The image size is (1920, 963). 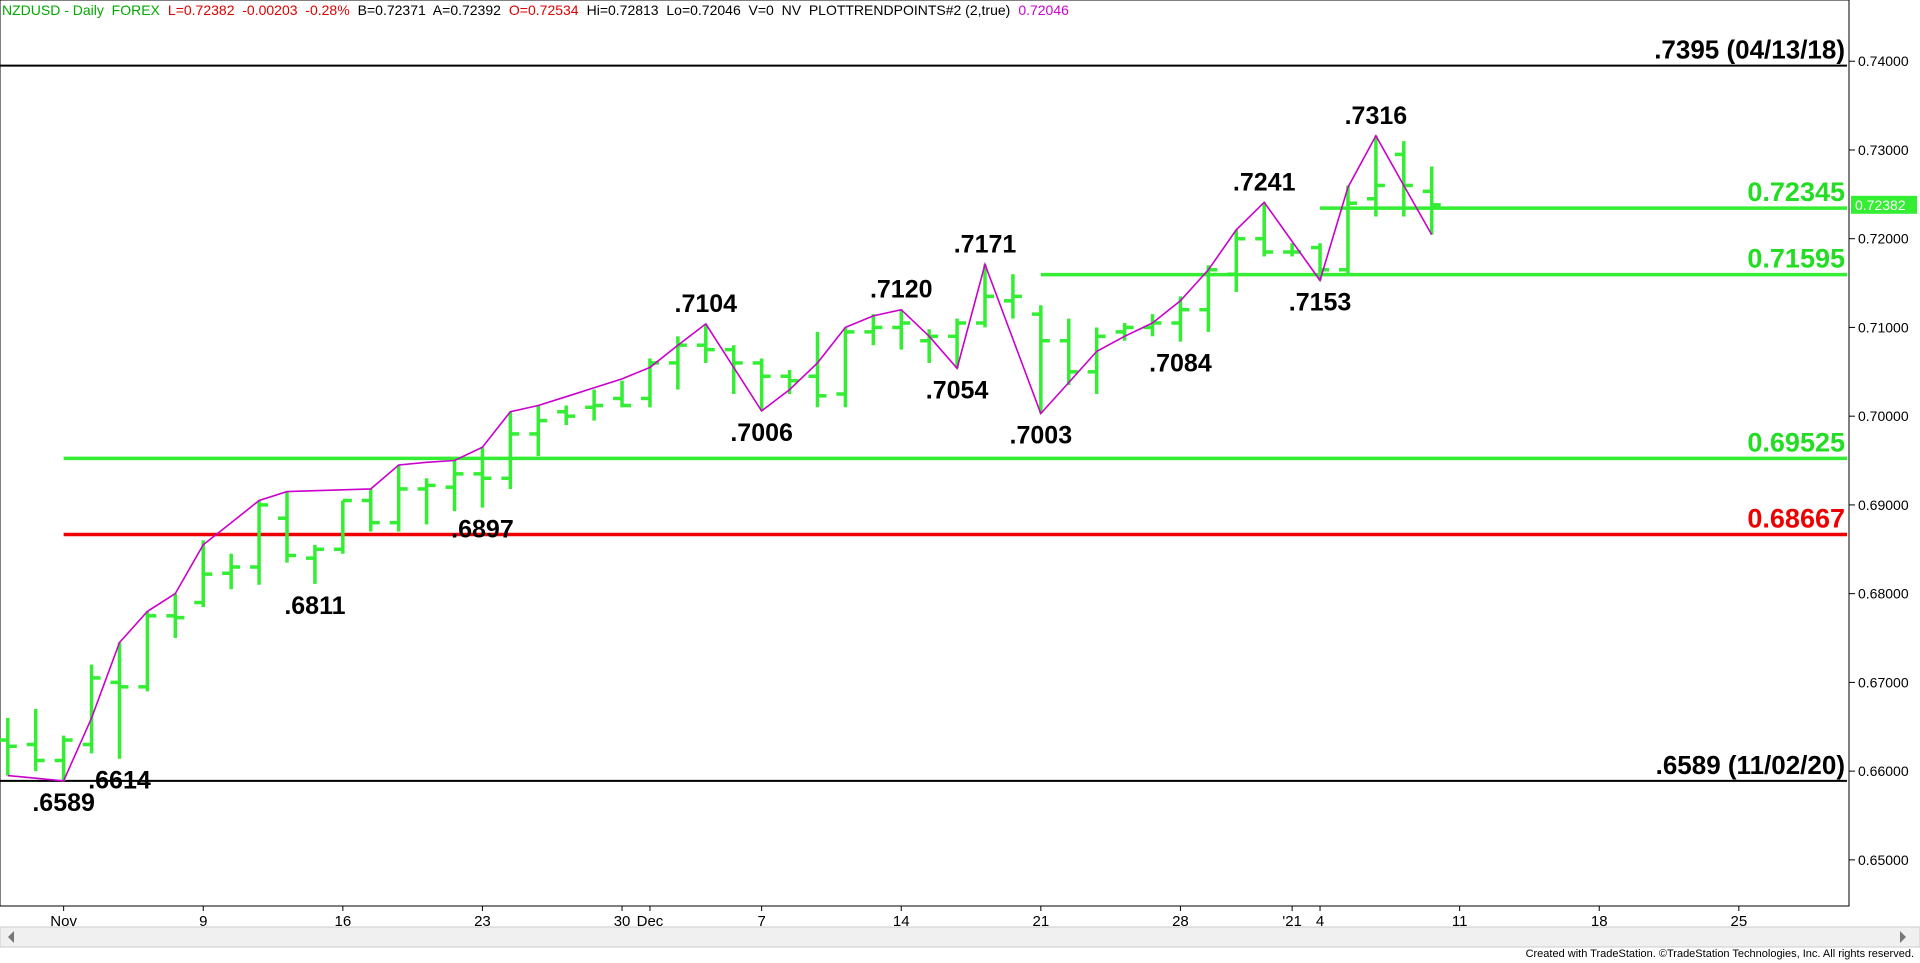 I want to click on scroll-right, so click(x=1903, y=937).